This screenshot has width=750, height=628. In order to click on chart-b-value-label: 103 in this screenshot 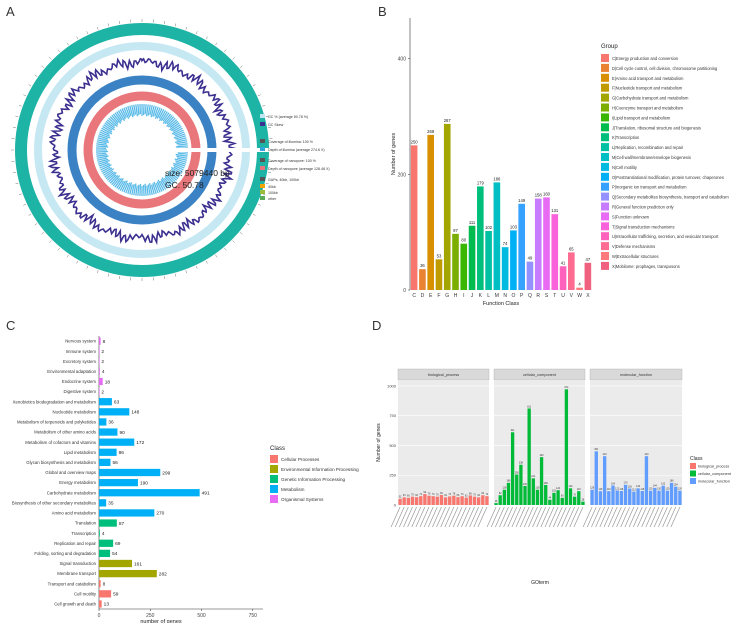, I will do `click(514, 226)`.